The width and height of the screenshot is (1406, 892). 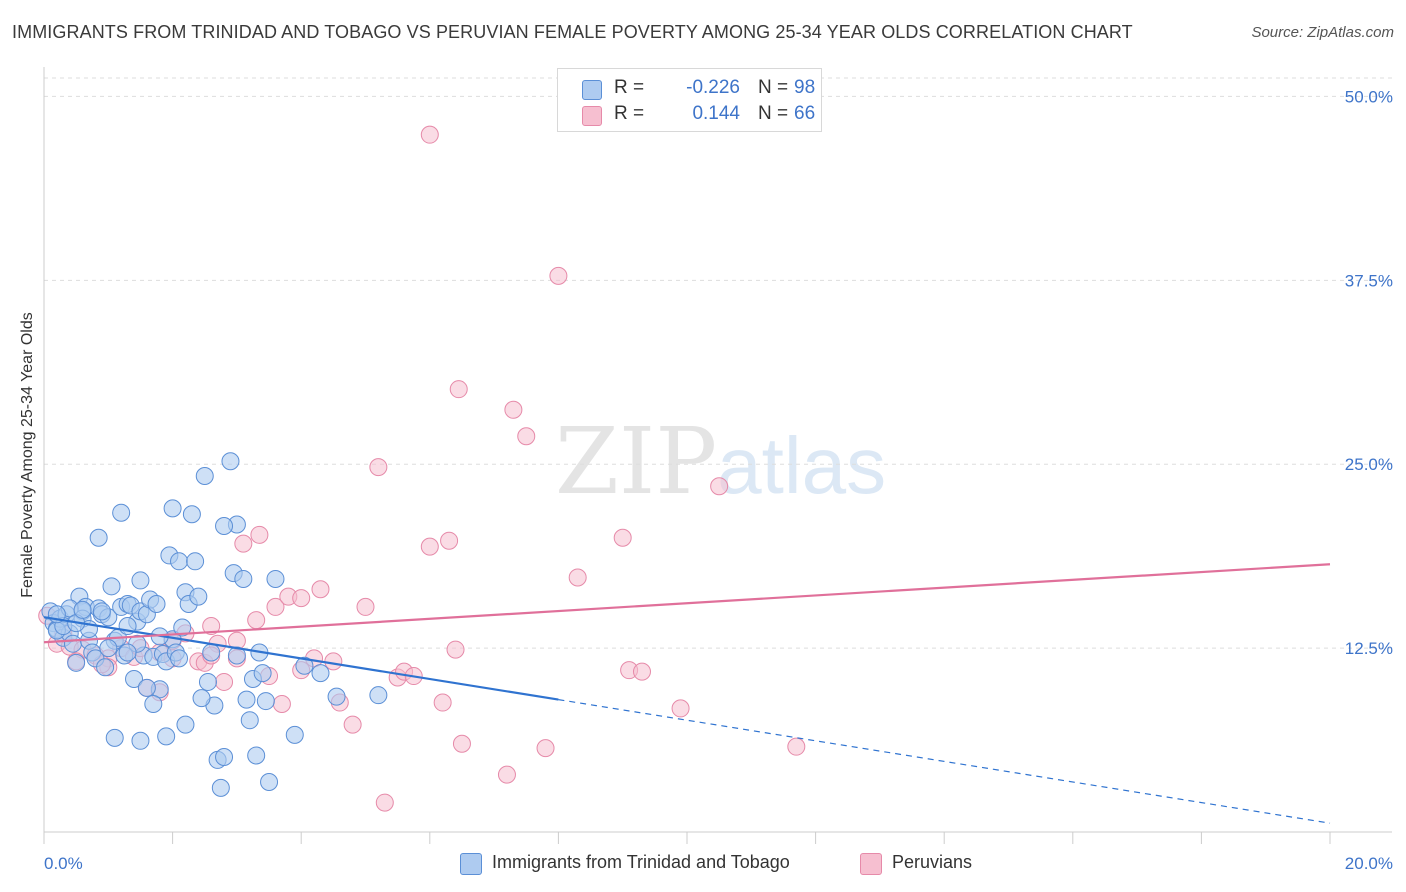 I want to click on watermark: ZIPatlas, so click(x=720, y=461).